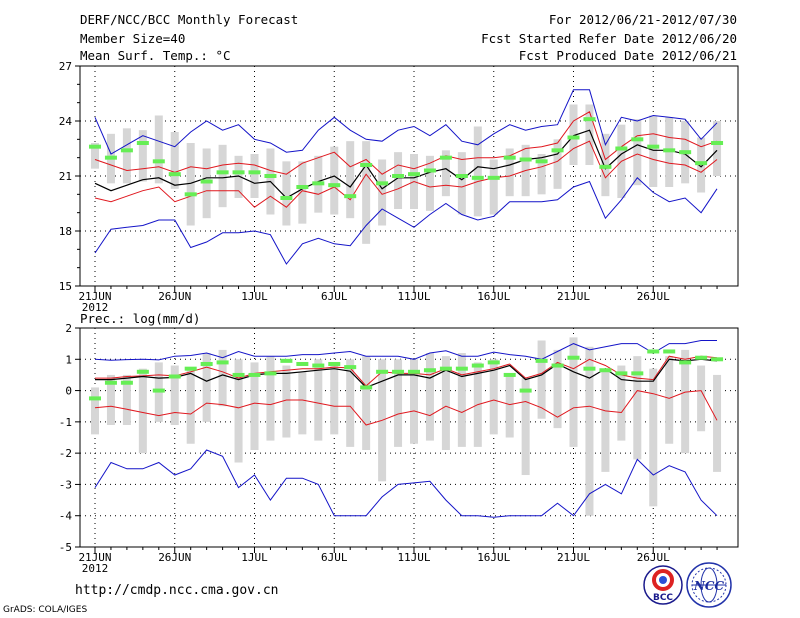  I want to click on bcc-logo-core, so click(663, 580).